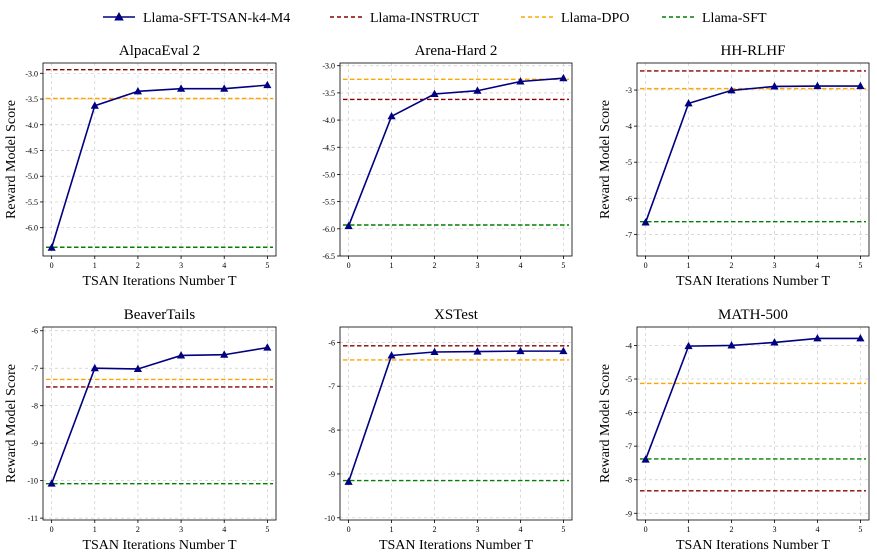 This screenshot has height=557, width=877. What do you see at coordinates (328, 66) in the screenshot?
I see `y-tick-label: -3.0` at bounding box center [328, 66].